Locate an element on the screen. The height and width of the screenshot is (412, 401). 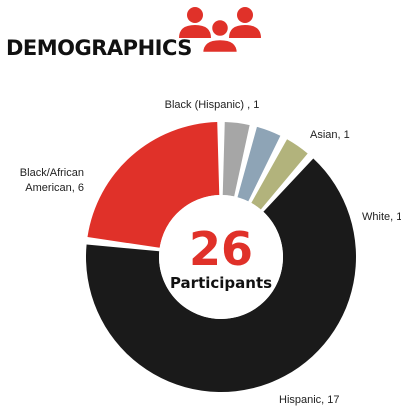
label-black-african-american: Black/African American, 6 is located at coordinates (52, 180).